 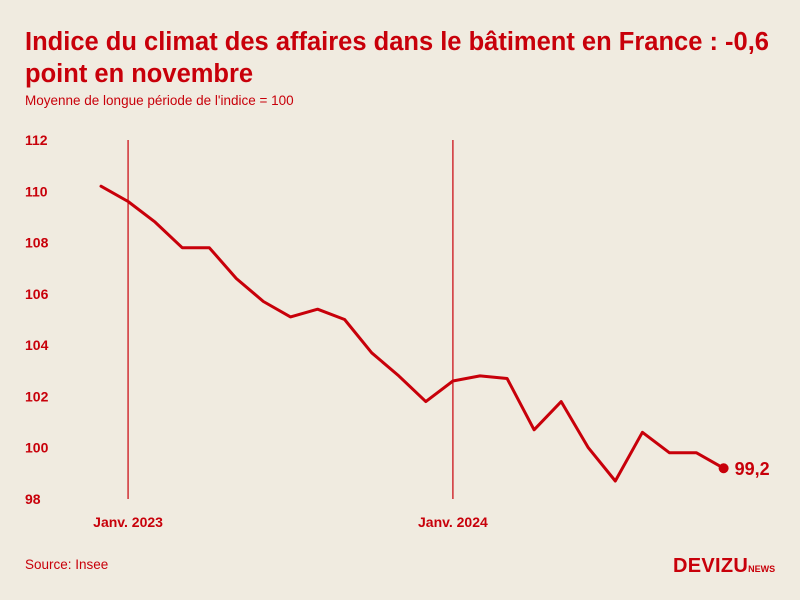 I want to click on devizu-logo: DEVIZUNEWS, so click(x=724, y=566).